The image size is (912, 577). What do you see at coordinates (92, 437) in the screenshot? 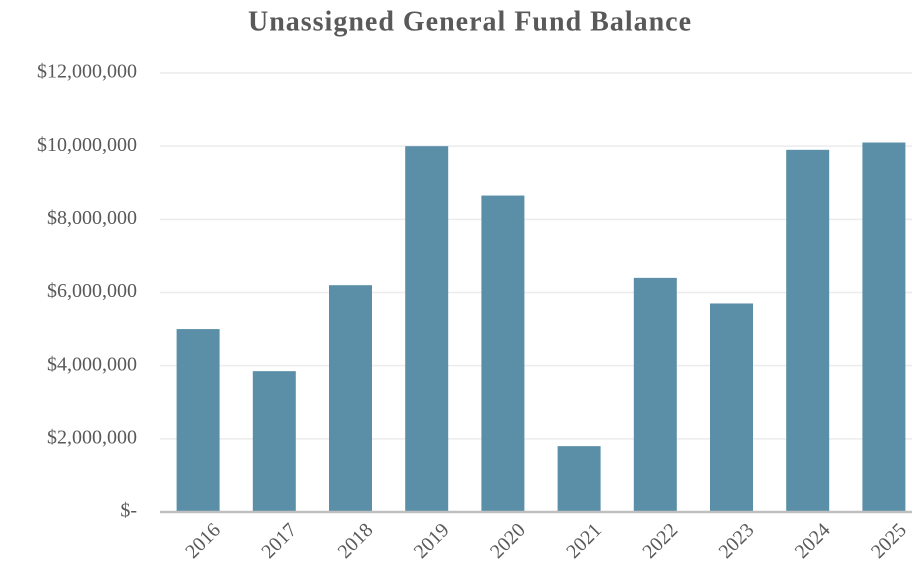
I see `y-tick-label: $2,000,000` at bounding box center [92, 437].